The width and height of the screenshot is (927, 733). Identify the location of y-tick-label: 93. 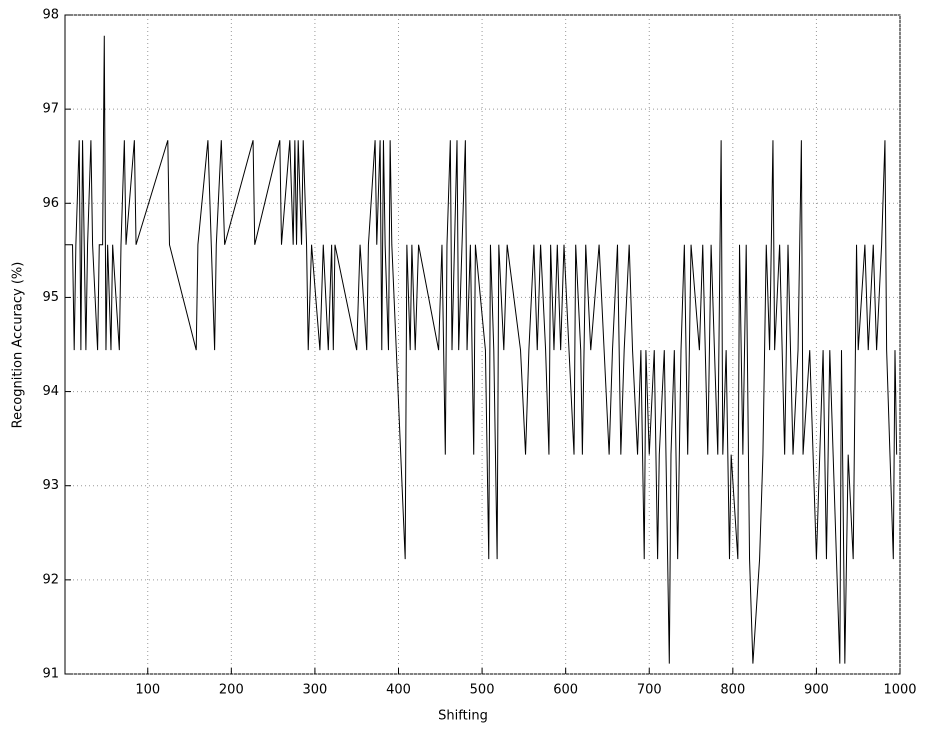
(50, 485).